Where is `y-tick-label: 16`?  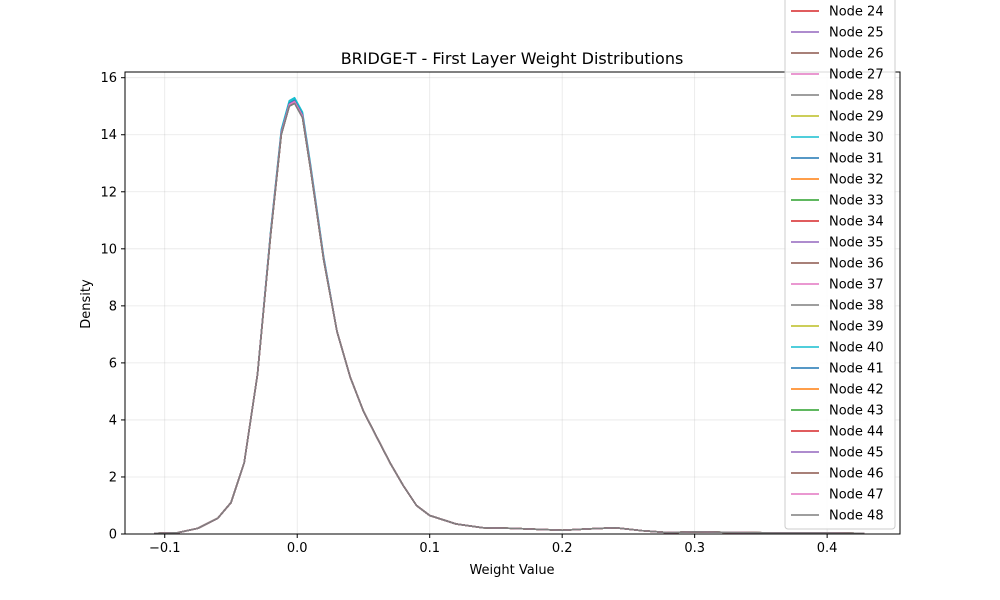
y-tick-label: 16 is located at coordinates (108, 78).